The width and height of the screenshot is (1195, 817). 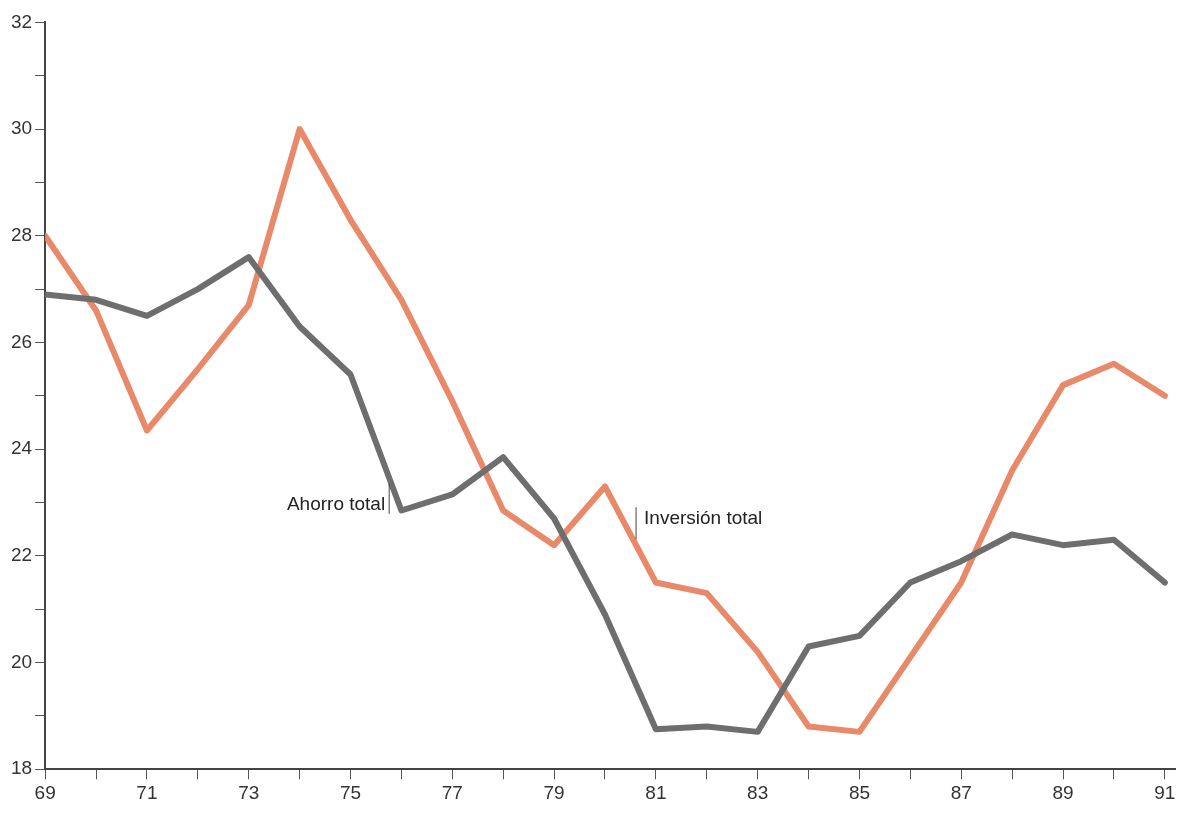 What do you see at coordinates (961, 792) in the screenshot?
I see `x-tick-label: 87` at bounding box center [961, 792].